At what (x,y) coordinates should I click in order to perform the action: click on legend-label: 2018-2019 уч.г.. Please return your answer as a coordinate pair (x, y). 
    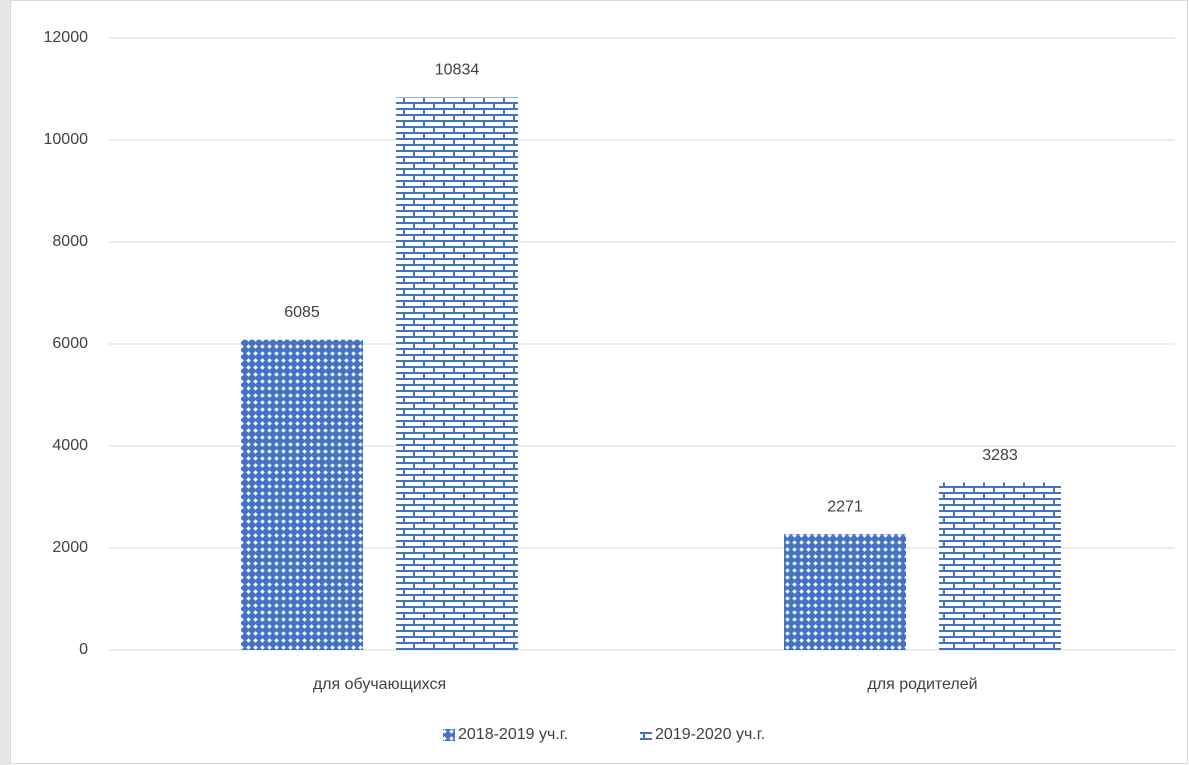
    Looking at the image, I should click on (513, 734).